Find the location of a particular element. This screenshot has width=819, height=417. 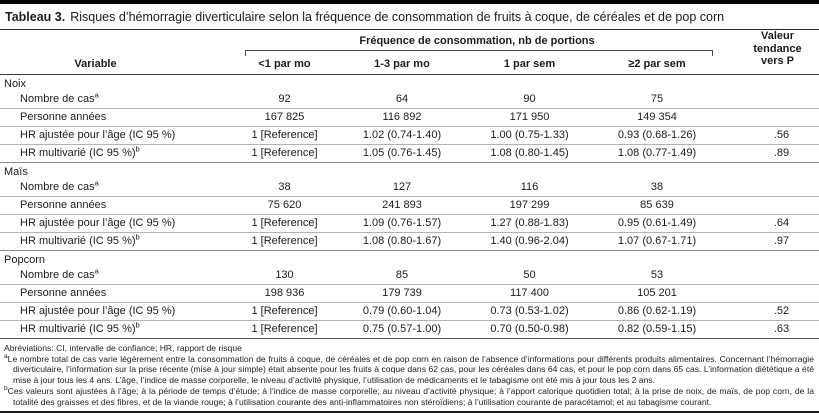

cell-value: 1.07 (0.67-1.71) is located at coordinates (657, 241).